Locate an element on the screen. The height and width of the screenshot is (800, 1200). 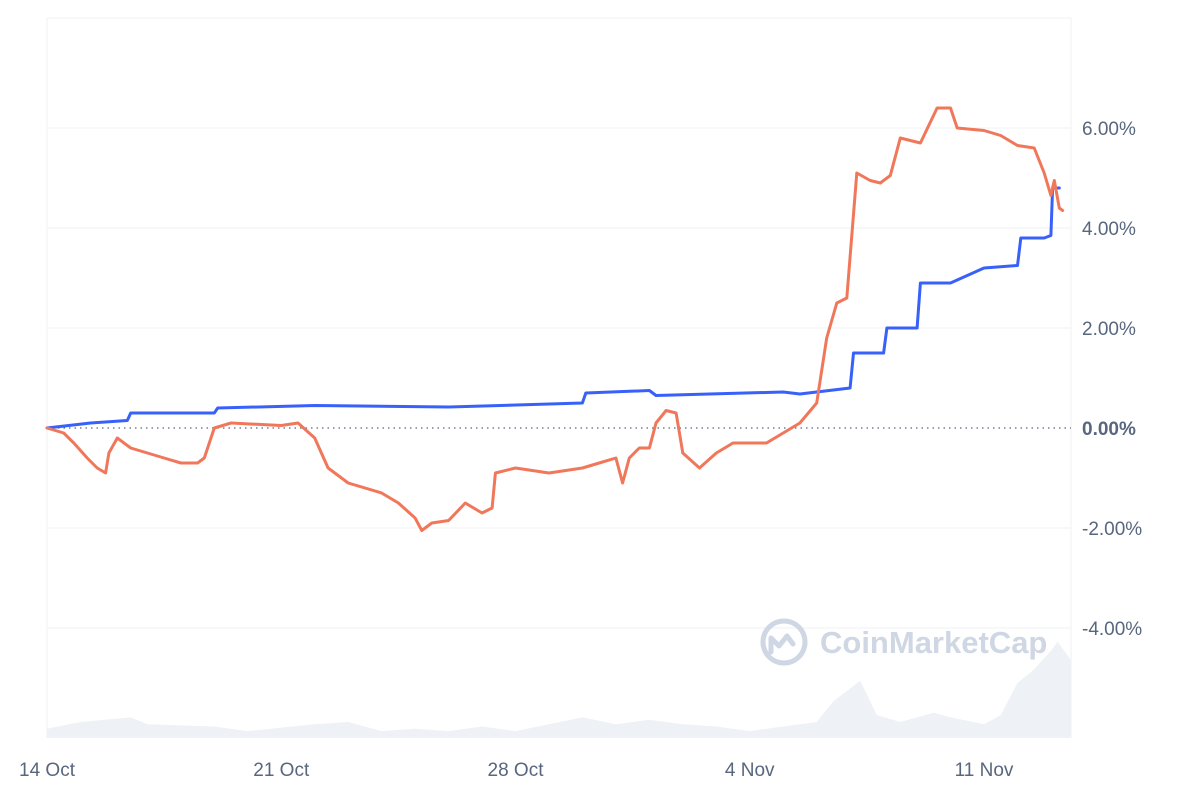
y-tick-label: -4.00% is located at coordinates (1112, 629).